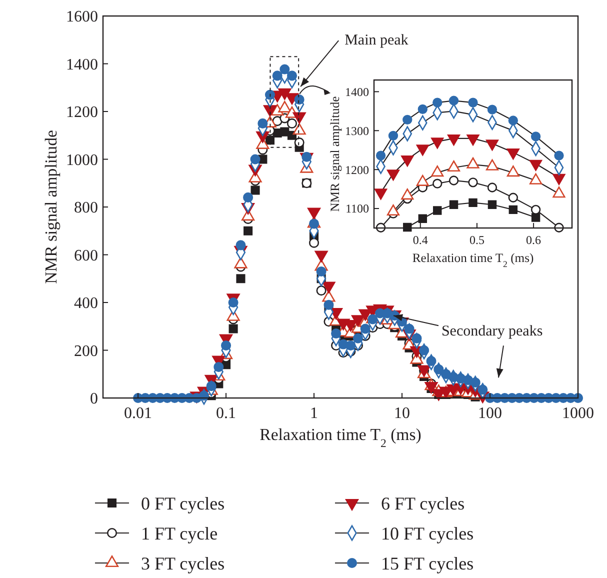  Describe the element at coordinates (427, 533) in the screenshot. I see `legend-label: 10 FT cycles` at that location.